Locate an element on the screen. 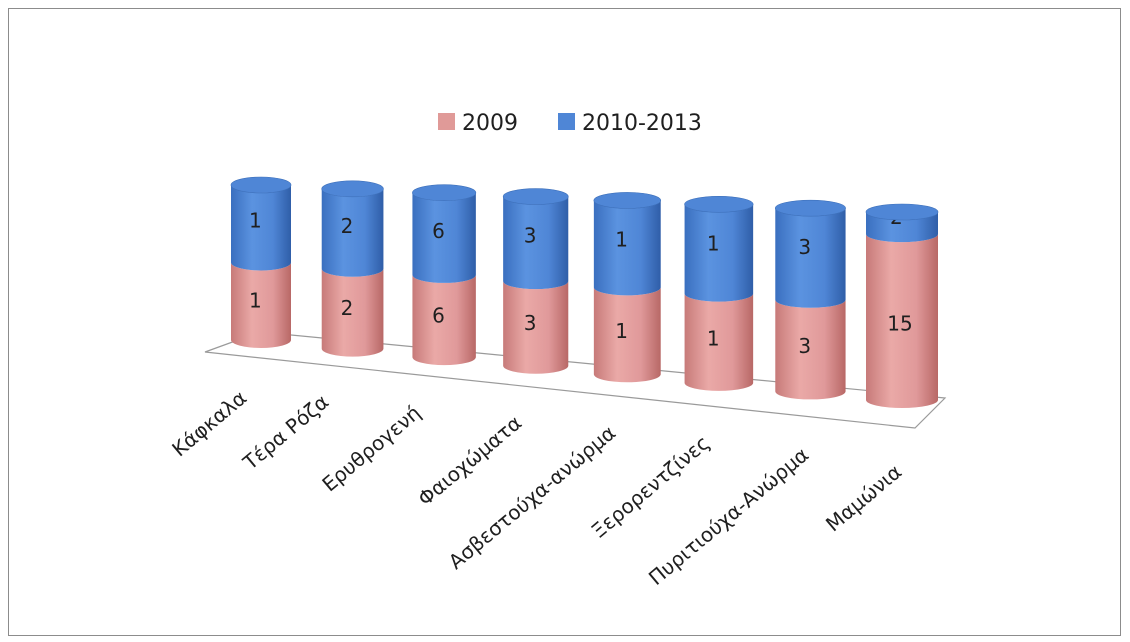 The image size is (1130, 642). data-label-2010-2013-1: 1 is located at coordinates (255, 221).